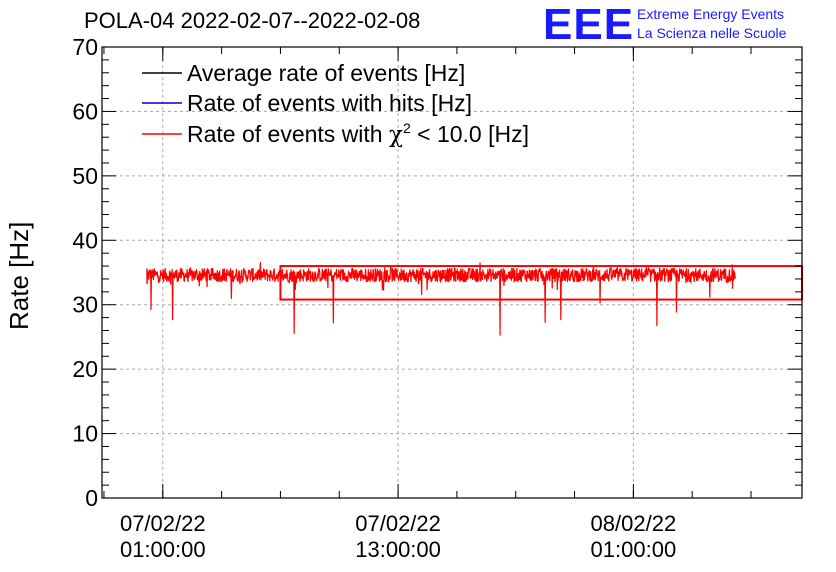 The image size is (836, 572). Describe the element at coordinates (85, 272) in the screenshot. I see `y-tick-labels: 0 10 20 30 40 50 60 70` at that location.